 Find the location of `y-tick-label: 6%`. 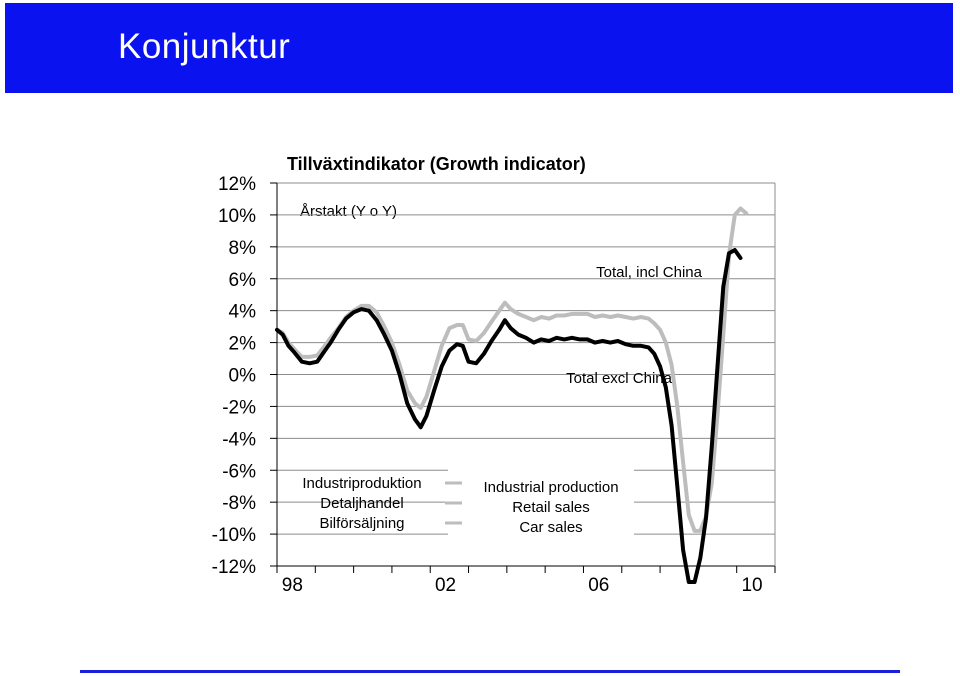

y-tick-label: 6% is located at coordinates (243, 280).